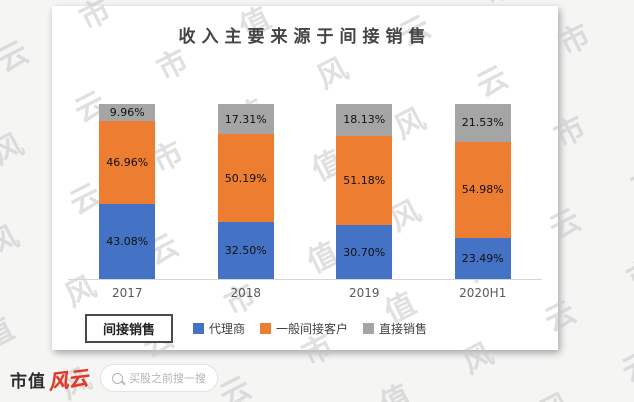 This screenshot has width=634, height=402. I want to click on legend-items: 代理商 一般间接客户 直接销售, so click(310, 328).